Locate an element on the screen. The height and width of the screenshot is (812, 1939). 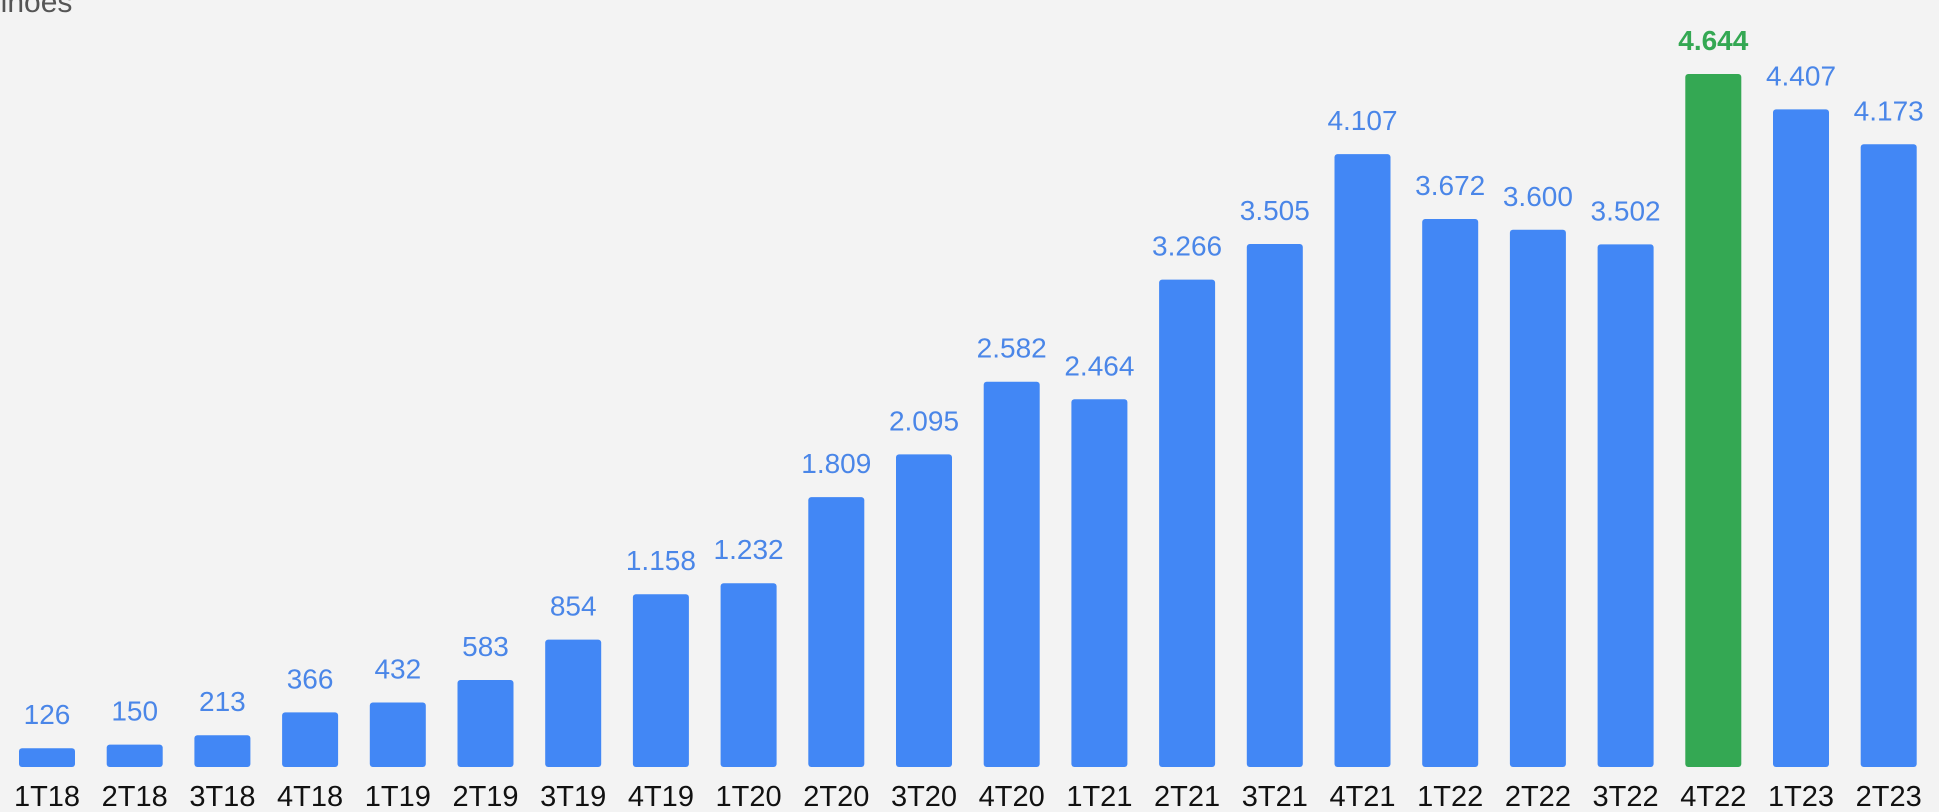
value-label-1T21: 2.464 is located at coordinates (1099, 365).